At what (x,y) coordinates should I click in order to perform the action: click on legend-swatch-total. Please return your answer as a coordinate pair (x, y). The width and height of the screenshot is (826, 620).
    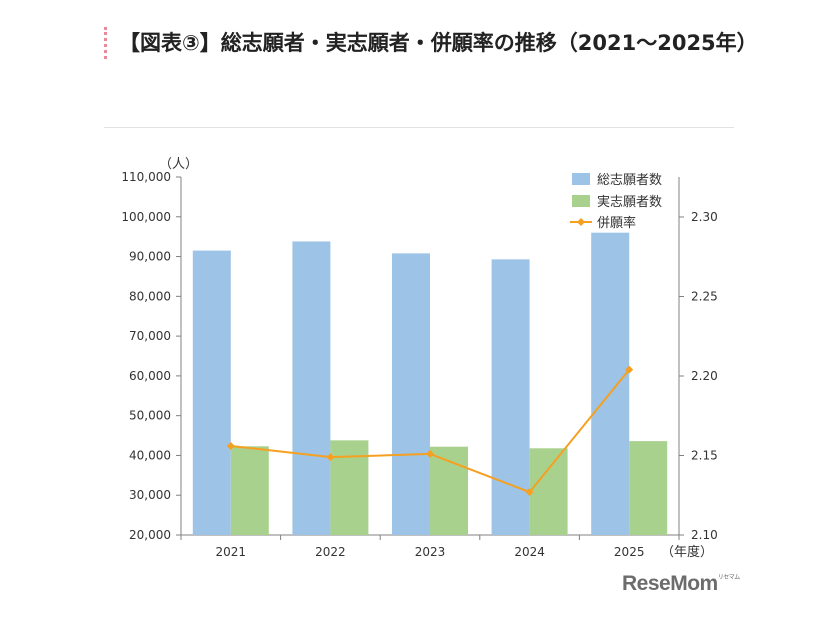
    Looking at the image, I should click on (581, 179).